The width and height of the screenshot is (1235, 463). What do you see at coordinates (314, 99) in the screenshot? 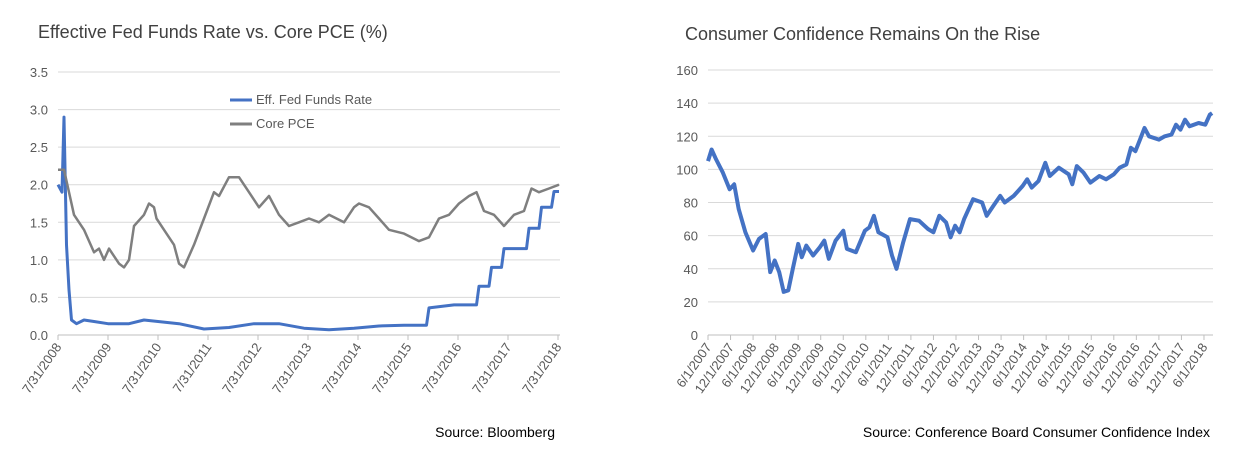
I see `legend-label: Eff. Fed Funds Rate` at bounding box center [314, 99].